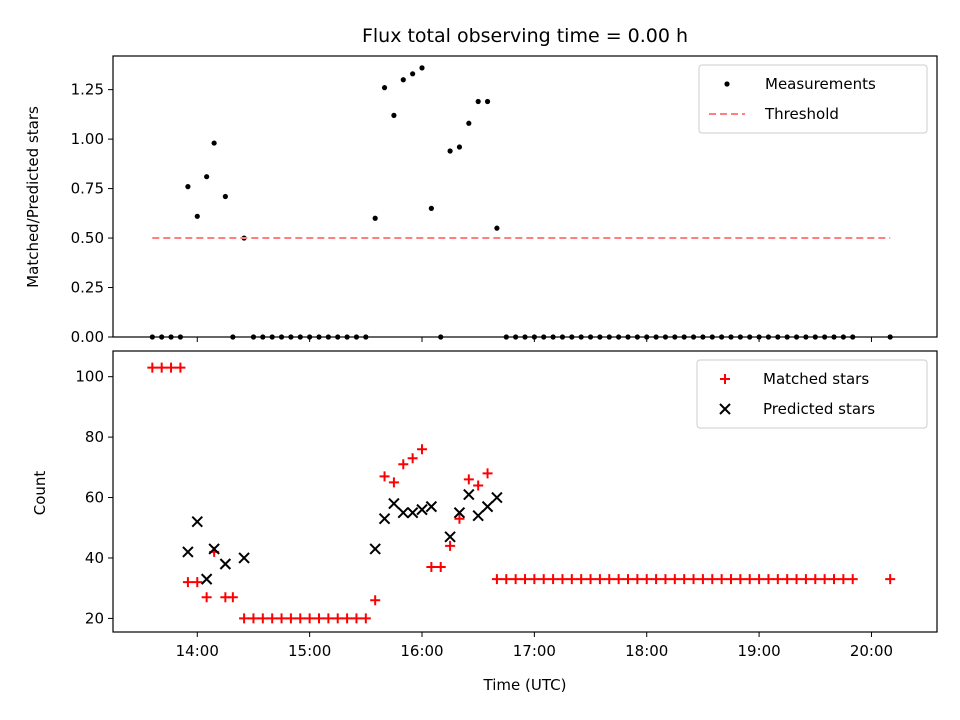 The image size is (960, 720). I want to click on count-y-axis-label: Count, so click(40, 493).